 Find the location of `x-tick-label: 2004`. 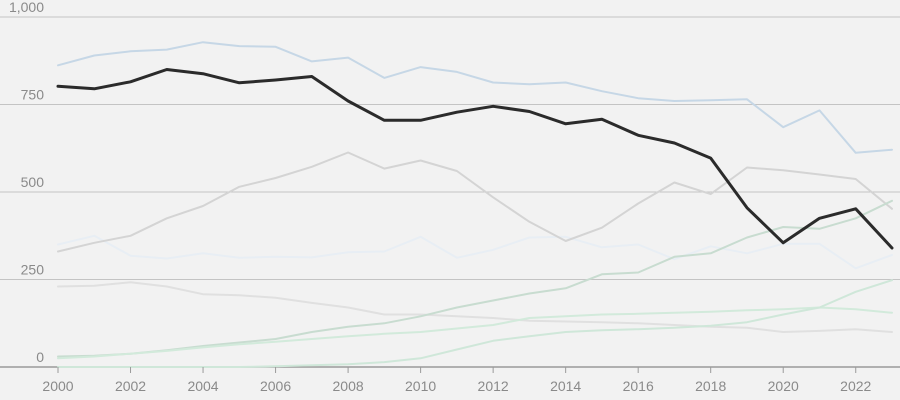

x-tick-label: 2004 is located at coordinates (202, 386).